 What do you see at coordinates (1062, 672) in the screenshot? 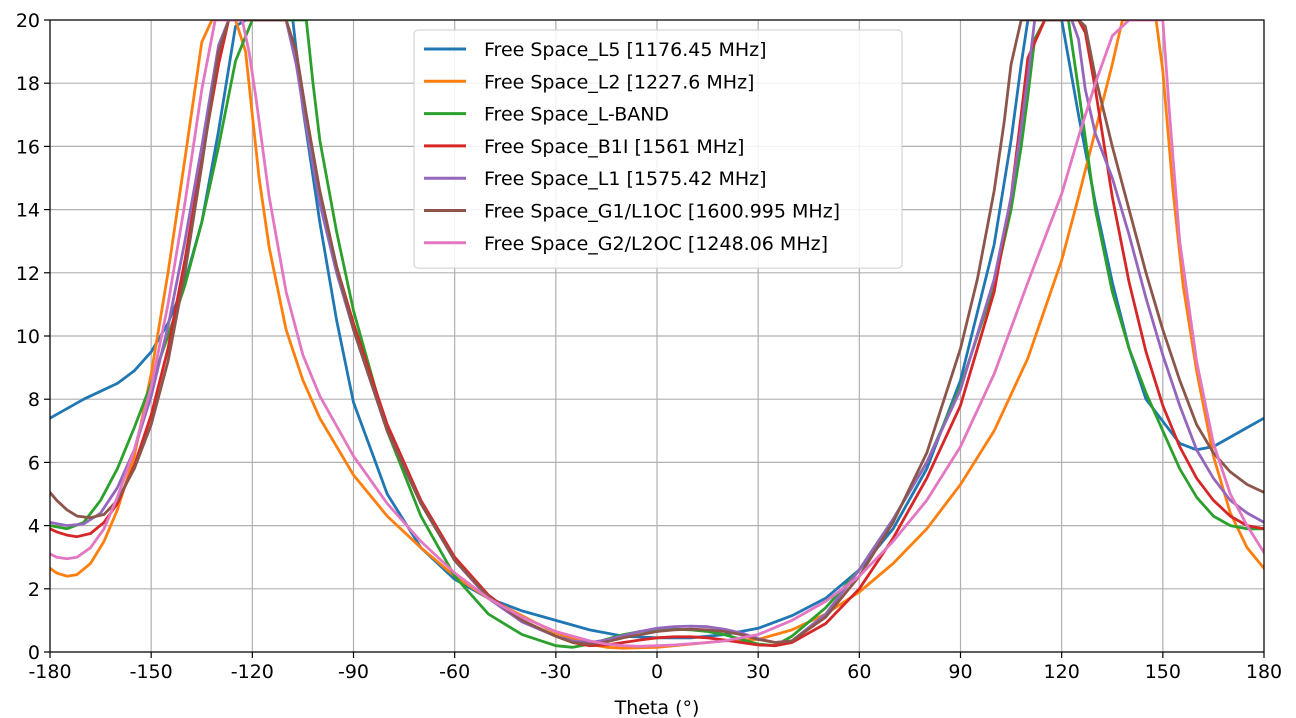
I see `x-tick-label: 120` at bounding box center [1062, 672].